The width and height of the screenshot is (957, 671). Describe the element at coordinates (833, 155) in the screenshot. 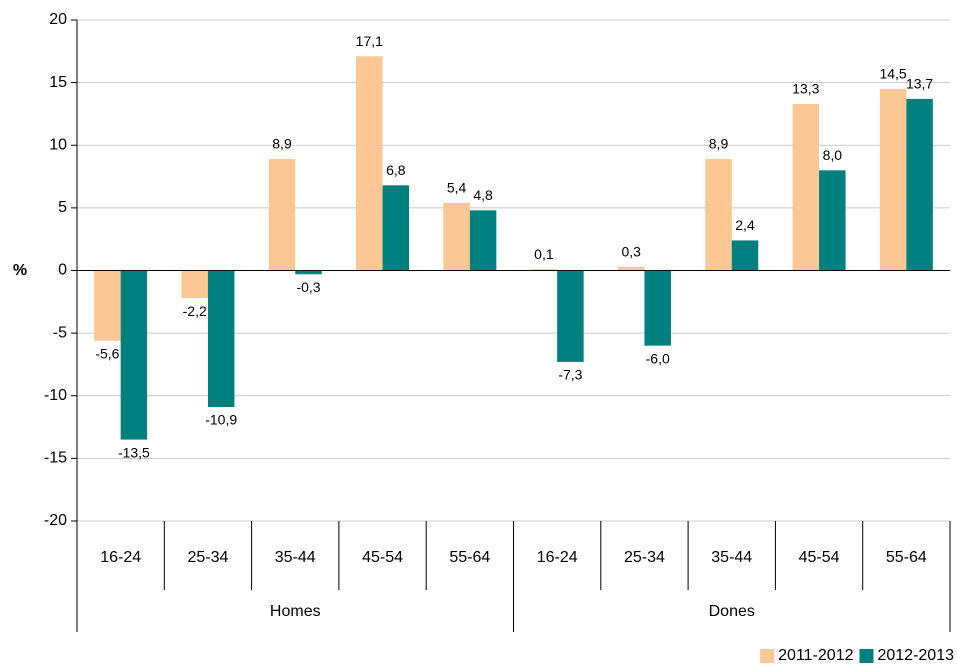

I see `data-label: 8,0` at that location.